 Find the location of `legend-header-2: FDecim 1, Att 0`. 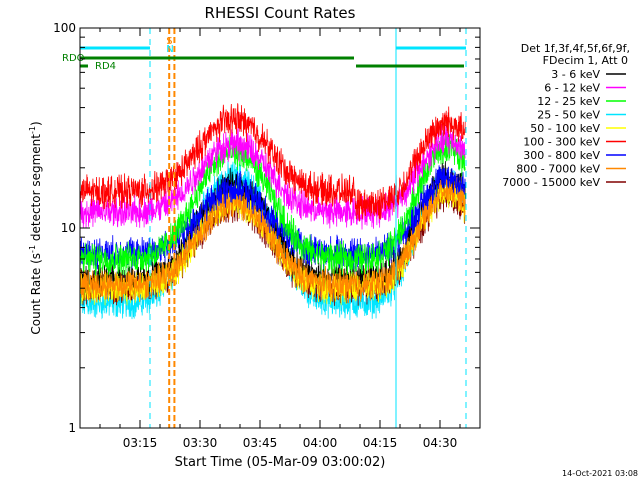

legend-header-2: FDecim 1, Att 0 is located at coordinates (585, 60).